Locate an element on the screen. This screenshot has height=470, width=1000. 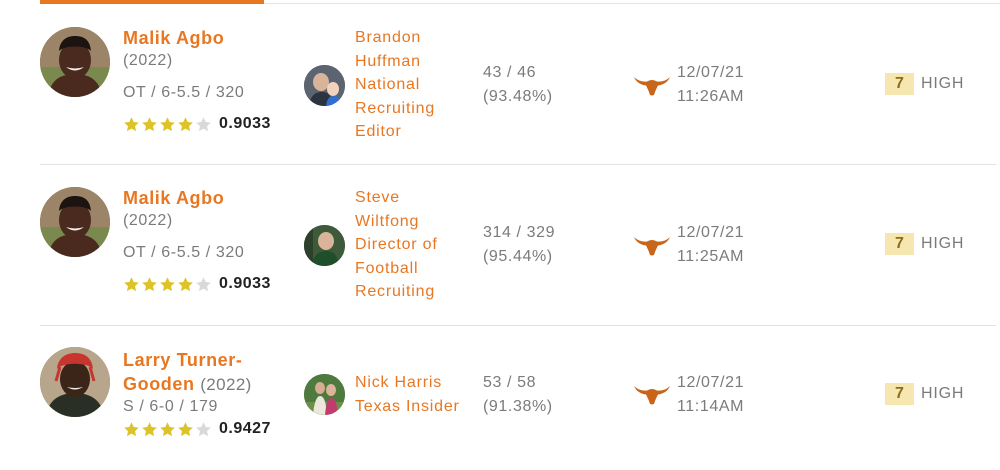
accuracy-record: 53 / 58 is located at coordinates (510, 382).